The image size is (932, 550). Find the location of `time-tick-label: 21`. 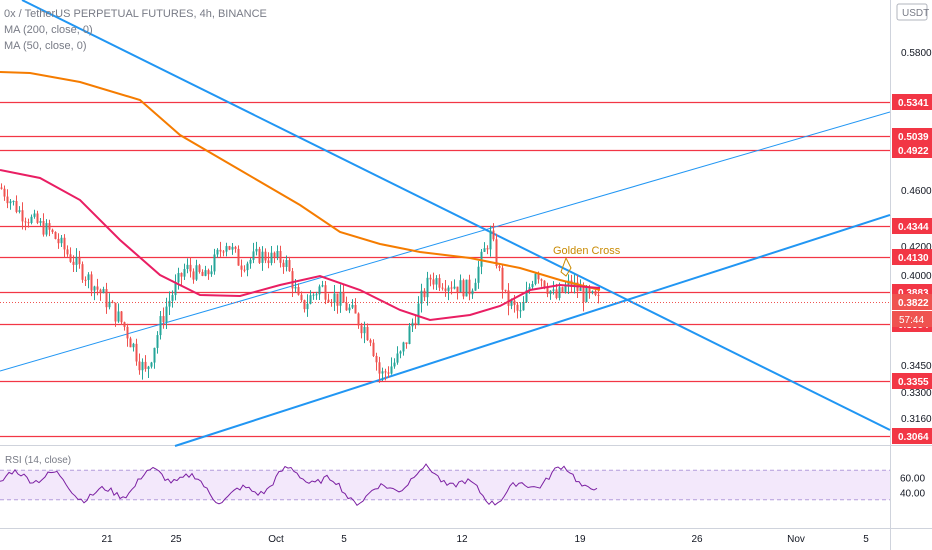

time-tick-label: 21 is located at coordinates (107, 539).